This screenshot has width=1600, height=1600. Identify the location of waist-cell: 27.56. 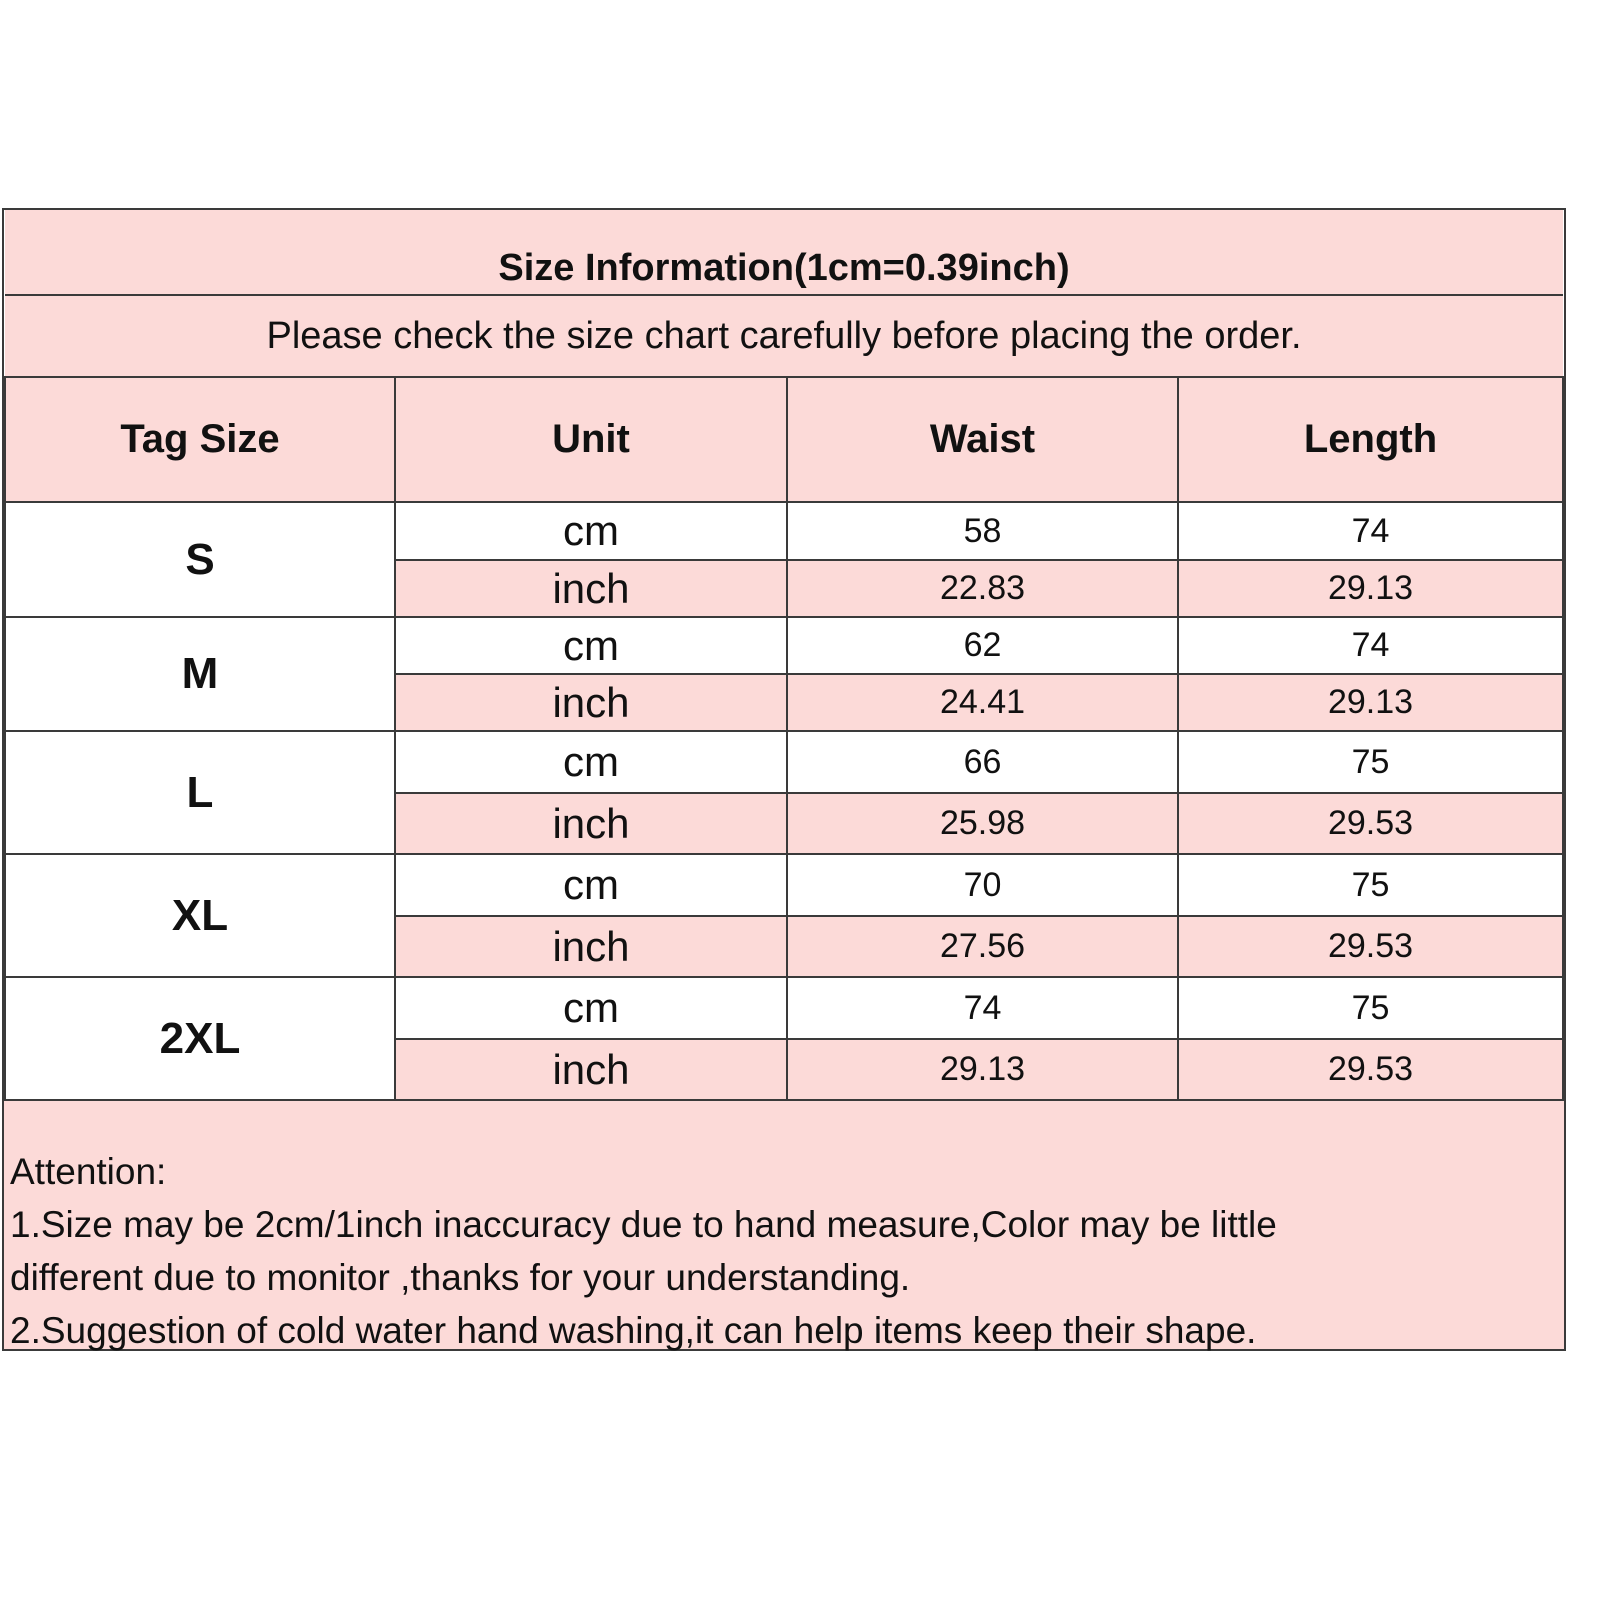
(982, 946).